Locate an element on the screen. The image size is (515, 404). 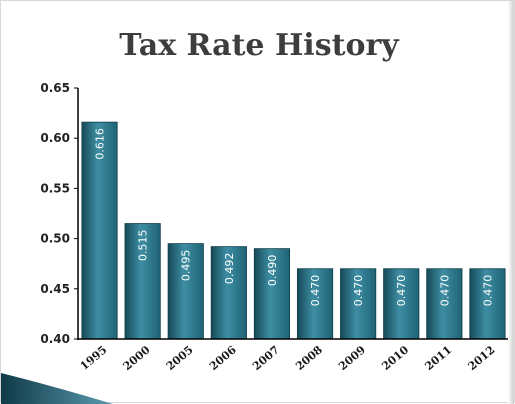
y-axis: 0.65 0.60 0.55 0.50 0.45 0.40 is located at coordinates (59, 213).